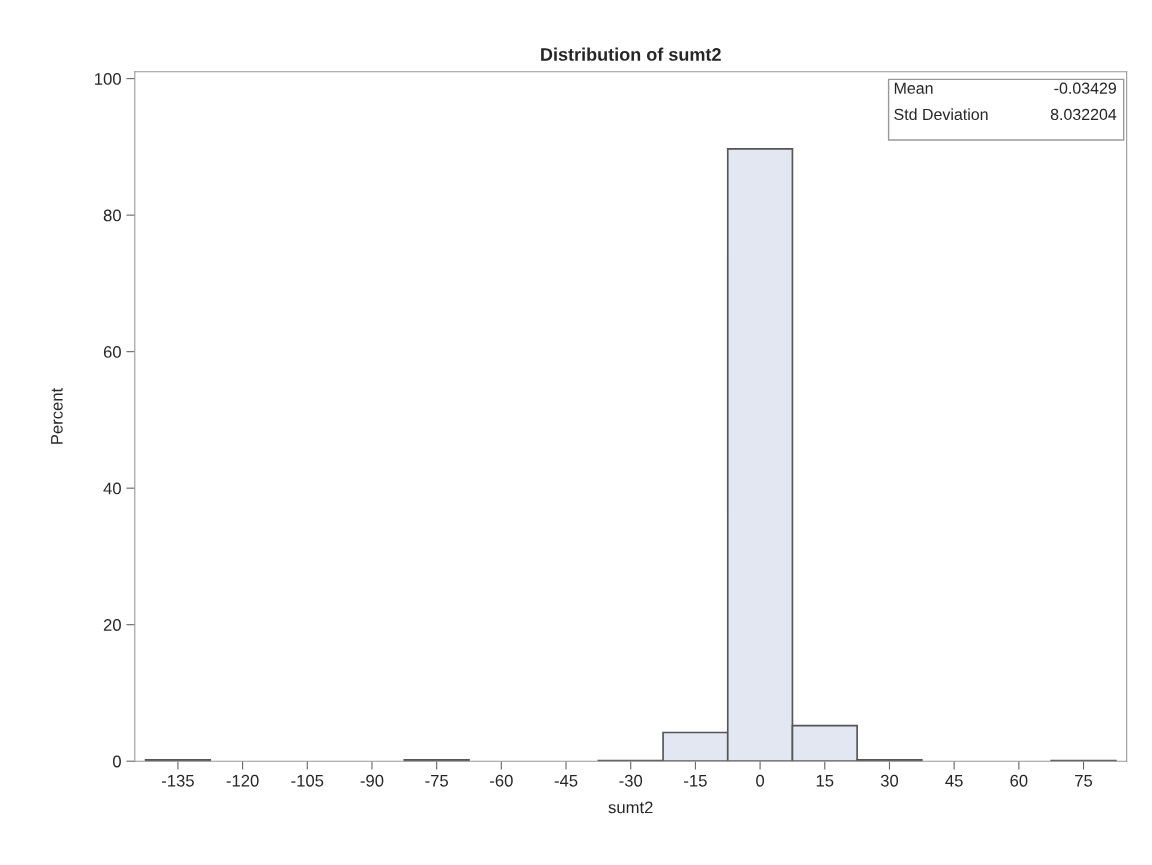  Describe the element at coordinates (825, 781) in the screenshot. I see `x-tick-label: 15` at that location.